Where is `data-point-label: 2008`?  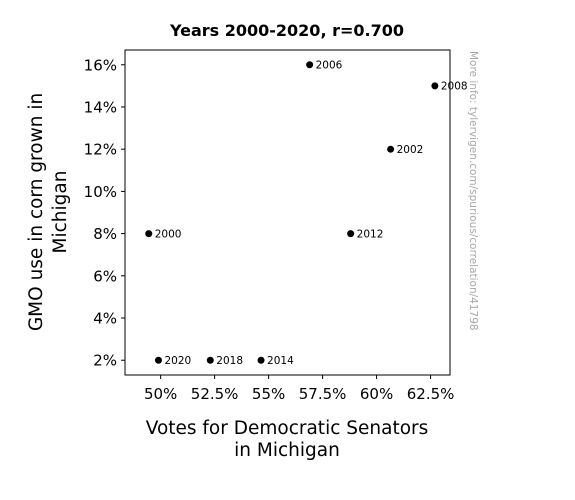
data-point-label: 2008 is located at coordinates (454, 87).